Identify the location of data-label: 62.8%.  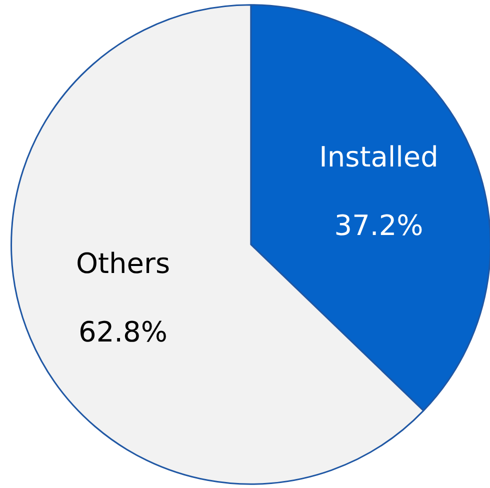
(123, 331).